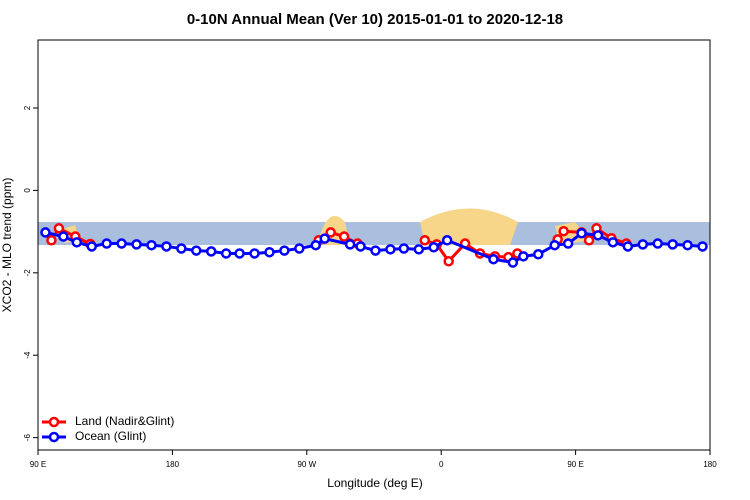 The image size is (750, 500). What do you see at coordinates (27, 438) in the screenshot?
I see `y-tick-label: -6` at bounding box center [27, 438].